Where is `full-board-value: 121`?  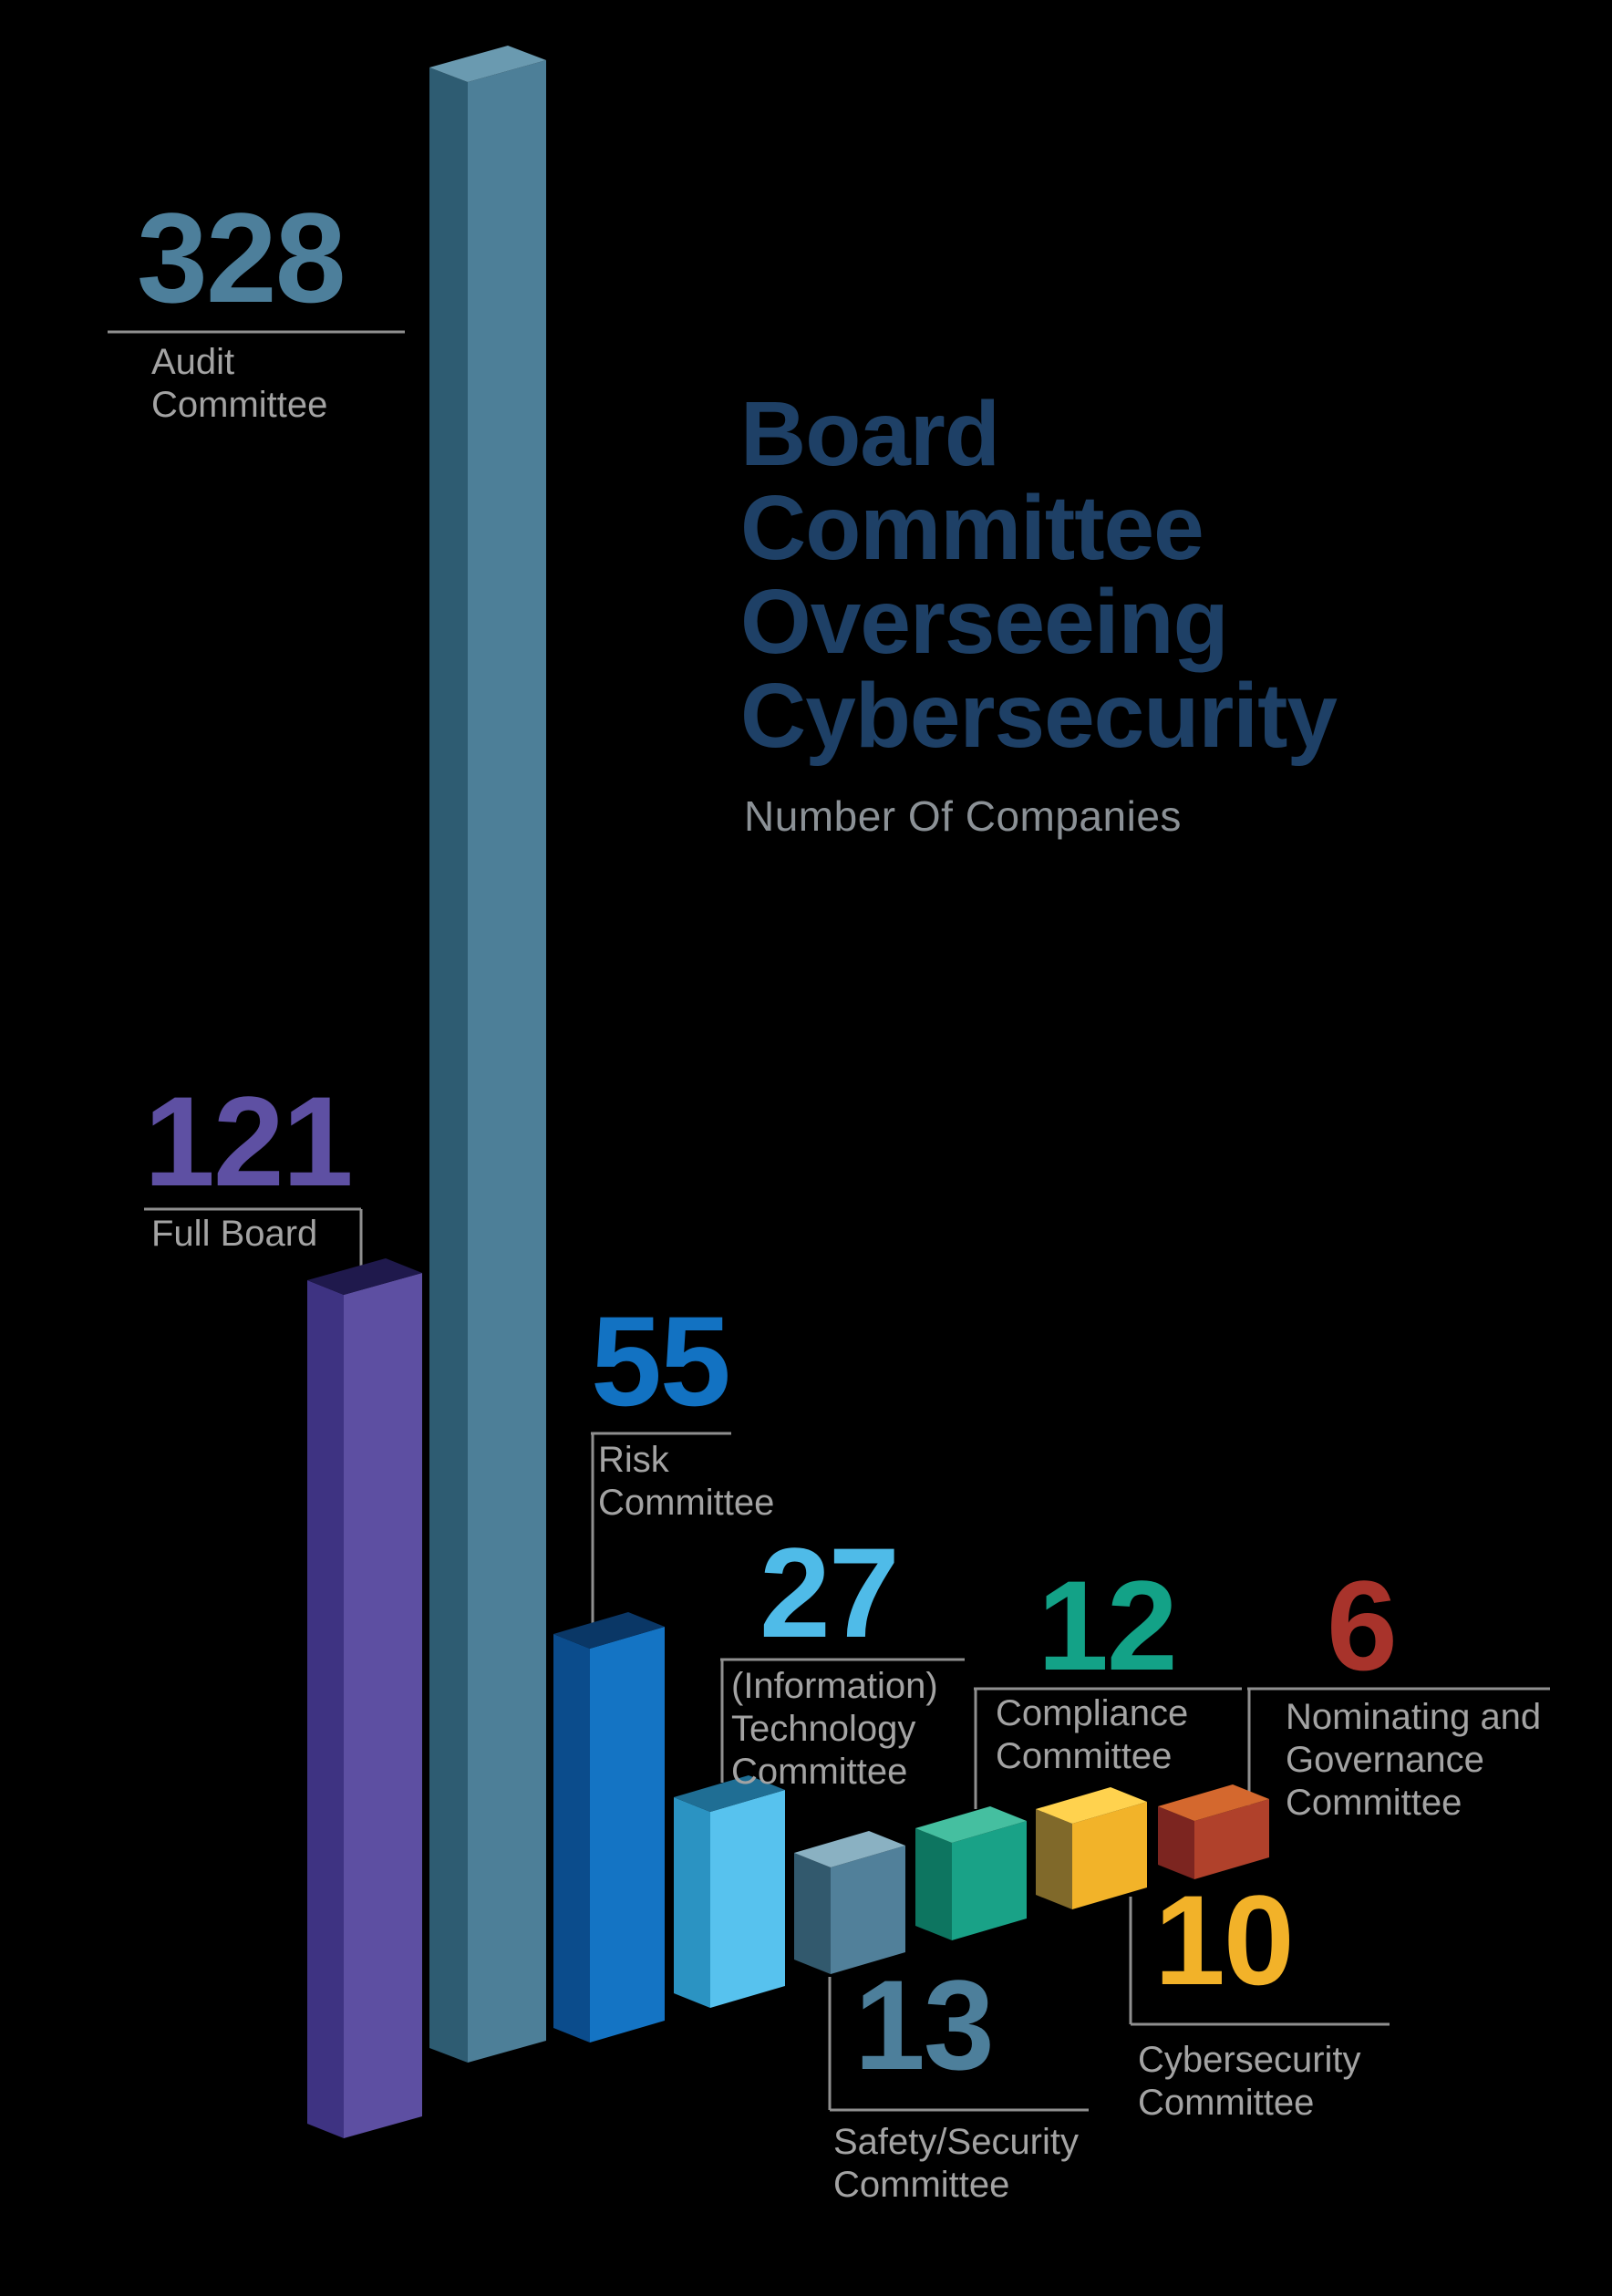
full-board-value: 121 is located at coordinates (249, 1141).